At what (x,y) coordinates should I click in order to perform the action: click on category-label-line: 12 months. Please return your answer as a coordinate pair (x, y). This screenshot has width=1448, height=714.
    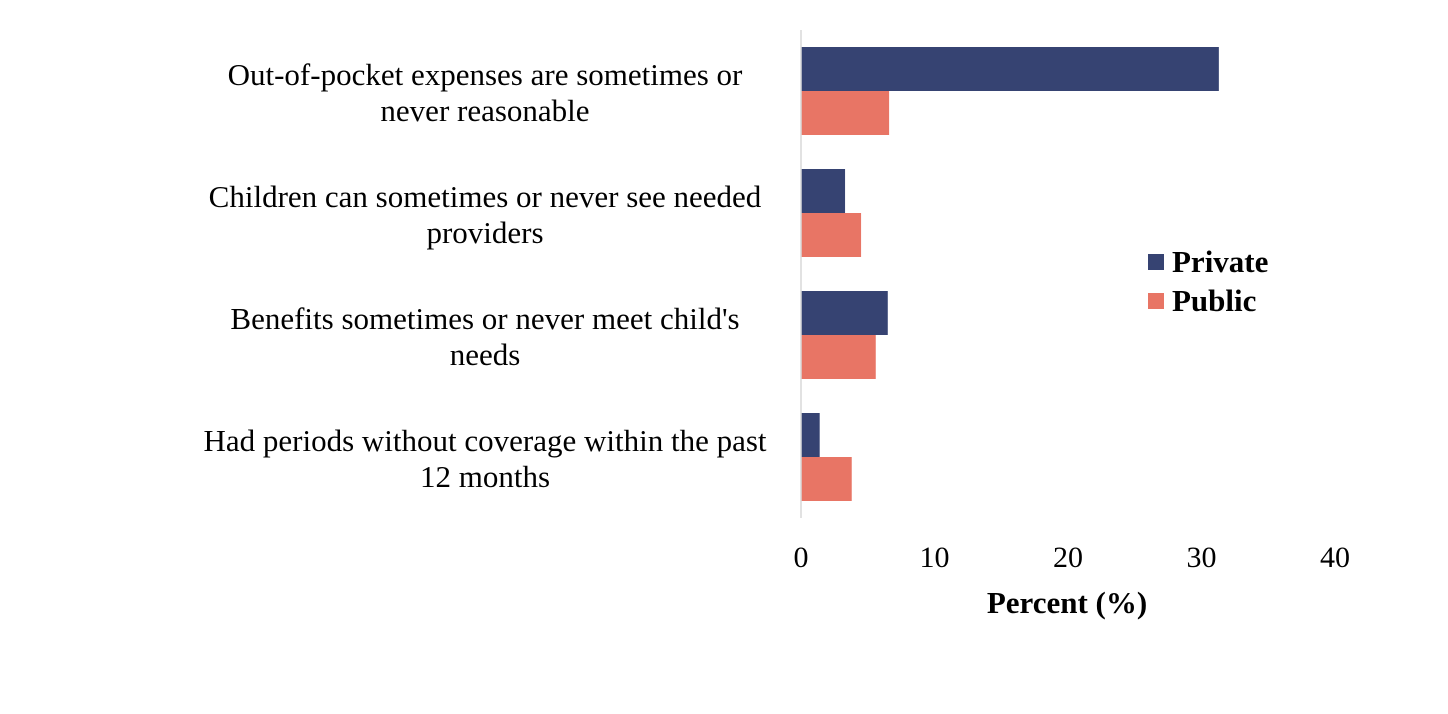
    Looking at the image, I should click on (485, 476).